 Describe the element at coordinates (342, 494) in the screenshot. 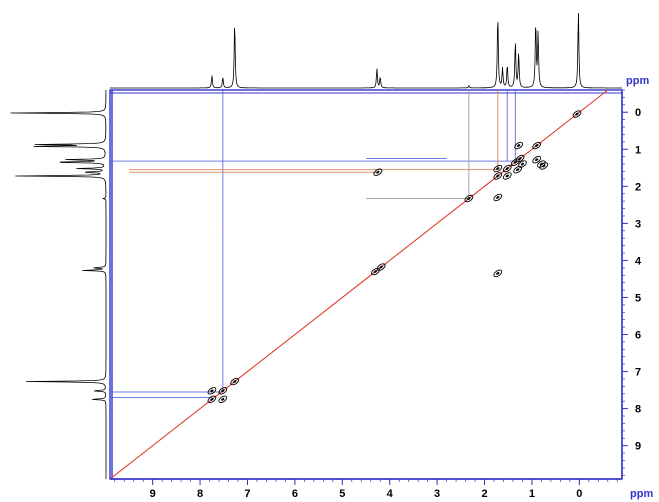

I see `x-tick-label: 5` at that location.